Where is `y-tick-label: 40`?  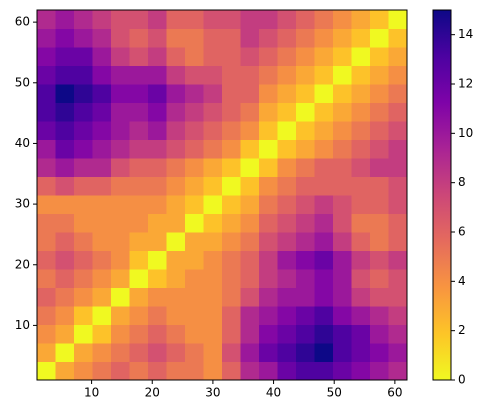
y-tick-label: 40 is located at coordinates (22, 143).